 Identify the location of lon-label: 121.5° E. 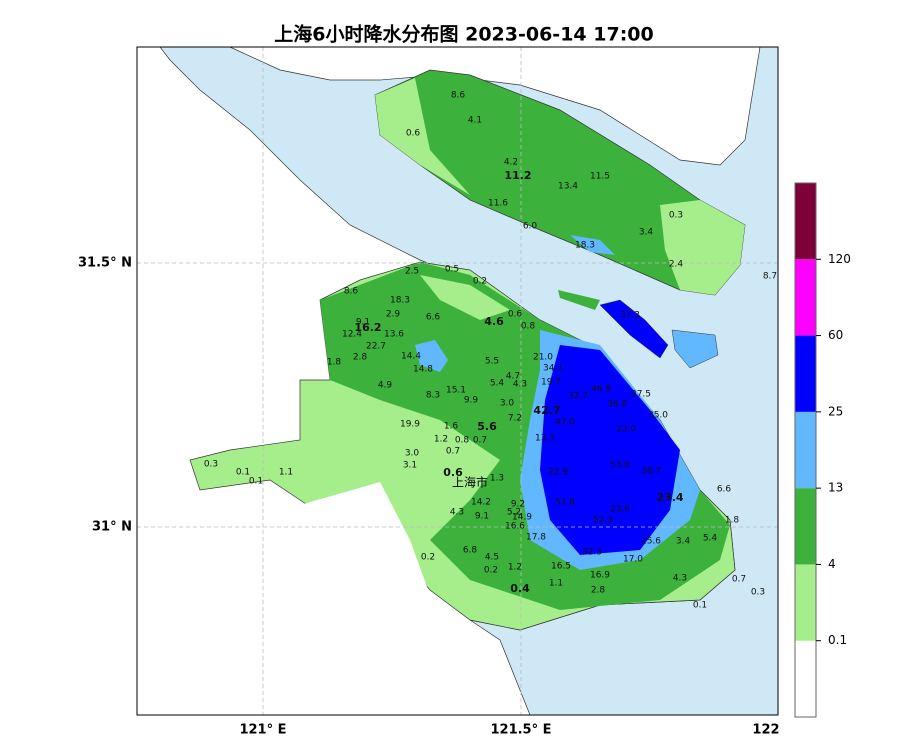
(520, 730).